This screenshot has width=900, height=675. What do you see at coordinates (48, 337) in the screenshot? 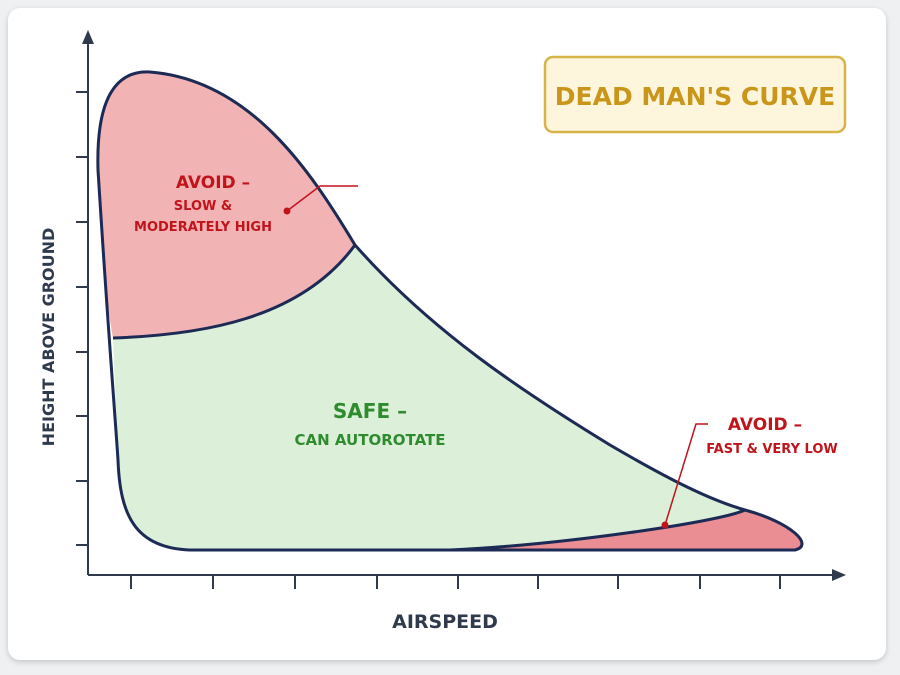
I see `y-axis-label: HEIGHT ABOVE GROUND` at bounding box center [48, 337].